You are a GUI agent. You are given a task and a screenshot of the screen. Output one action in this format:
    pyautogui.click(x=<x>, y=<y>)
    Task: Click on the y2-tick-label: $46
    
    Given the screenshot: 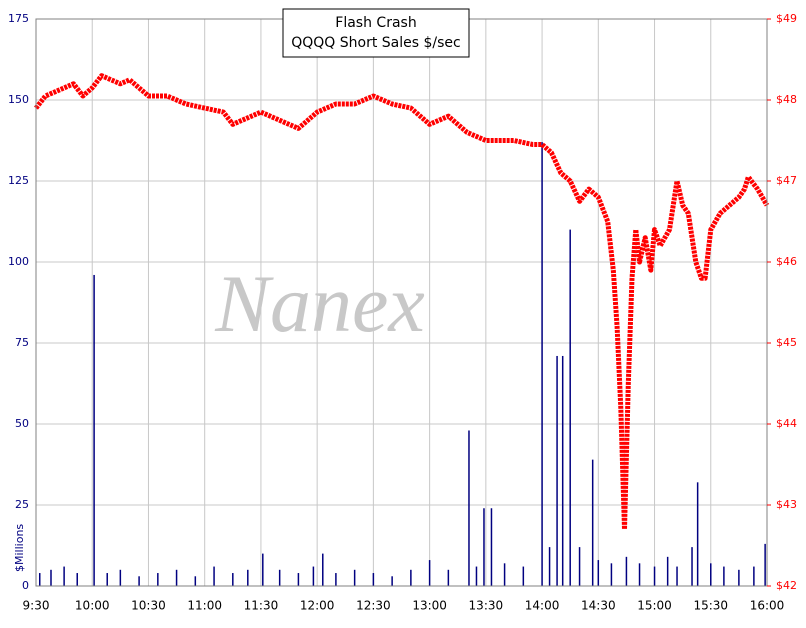 What is the action you would take?
    pyautogui.click(x=786, y=261)
    